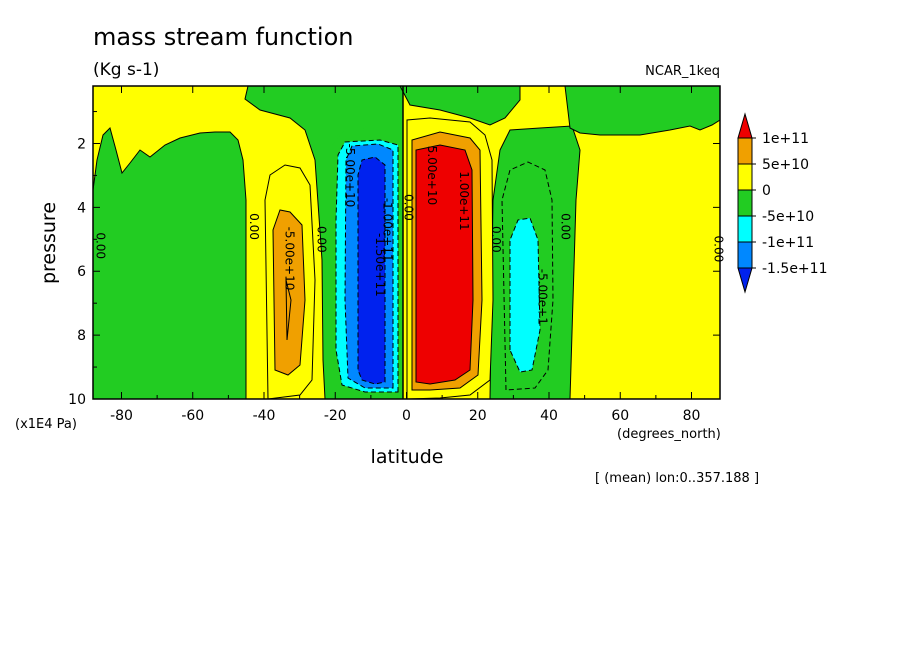  I want to click on north-ferrel-minus5e10, so click(525, 295).